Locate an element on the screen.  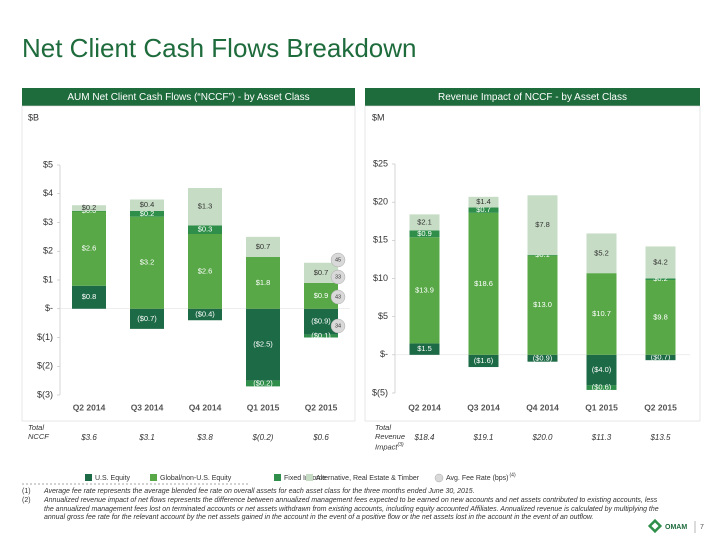
footnote-marker: (1) is located at coordinates (26, 491).